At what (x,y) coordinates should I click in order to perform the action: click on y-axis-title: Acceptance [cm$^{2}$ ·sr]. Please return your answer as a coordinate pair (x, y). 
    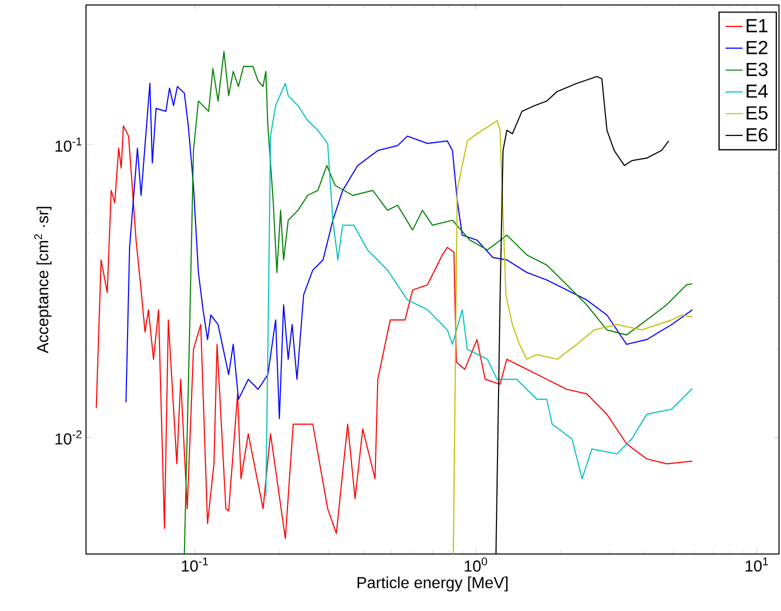
    Looking at the image, I should click on (43, 280).